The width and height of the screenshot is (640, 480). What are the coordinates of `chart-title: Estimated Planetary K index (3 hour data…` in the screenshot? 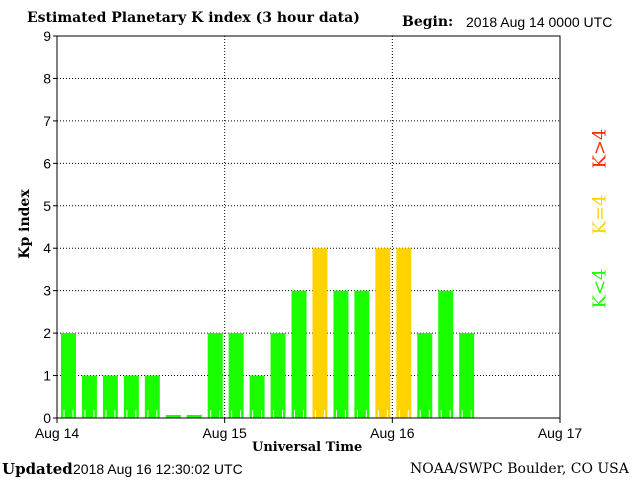 It's located at (193, 18).